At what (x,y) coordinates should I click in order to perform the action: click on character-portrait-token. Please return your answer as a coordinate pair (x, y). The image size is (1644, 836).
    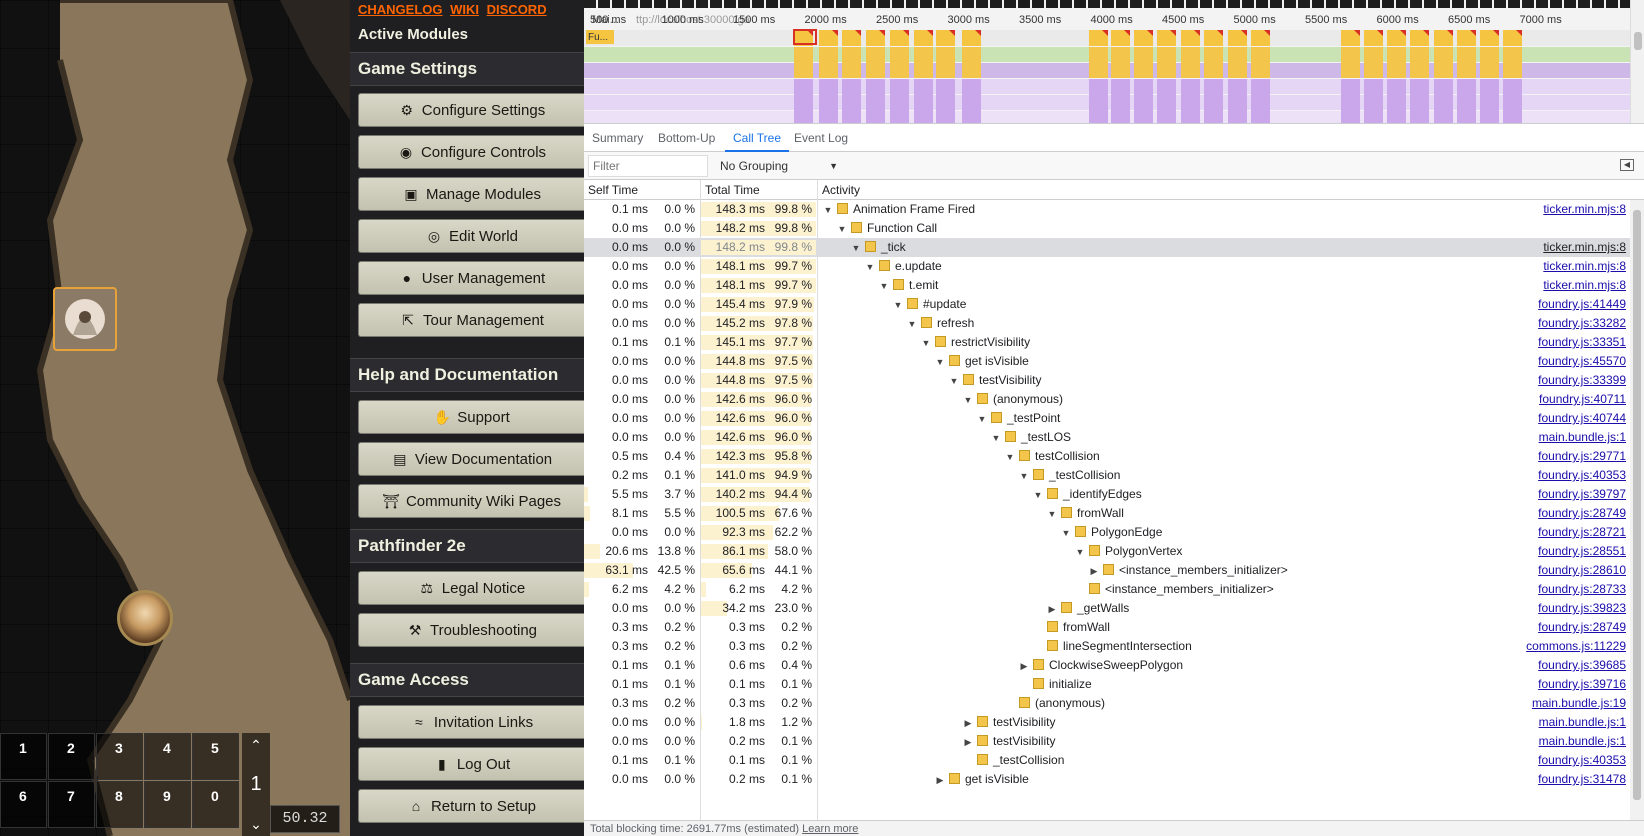
    Looking at the image, I should click on (145, 618).